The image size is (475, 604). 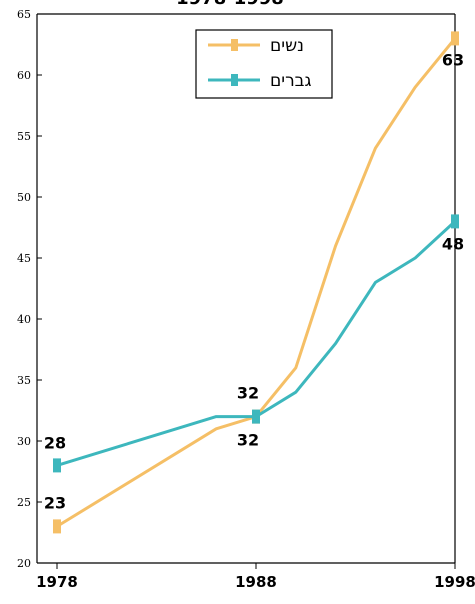 I want to click on data-label: 28, so click(x=55, y=442).